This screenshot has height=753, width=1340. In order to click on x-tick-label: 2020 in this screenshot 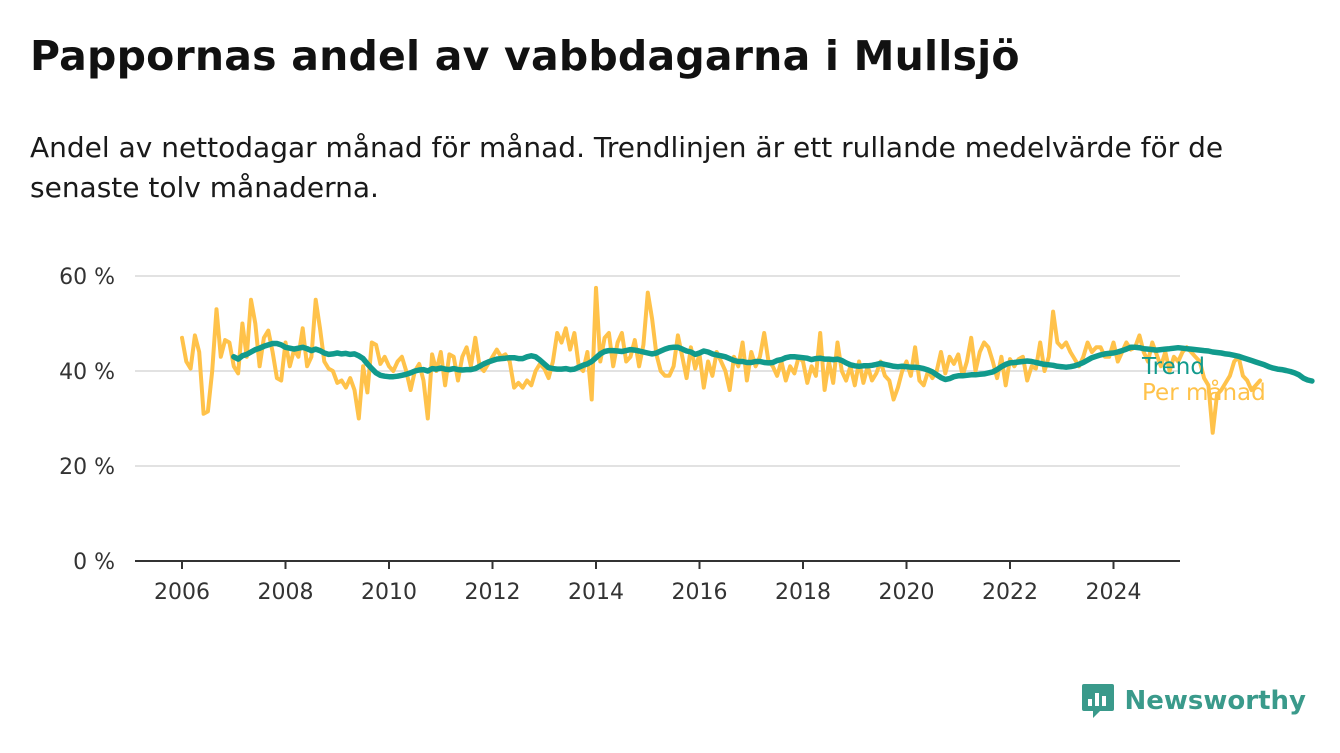, I will do `click(907, 592)`.